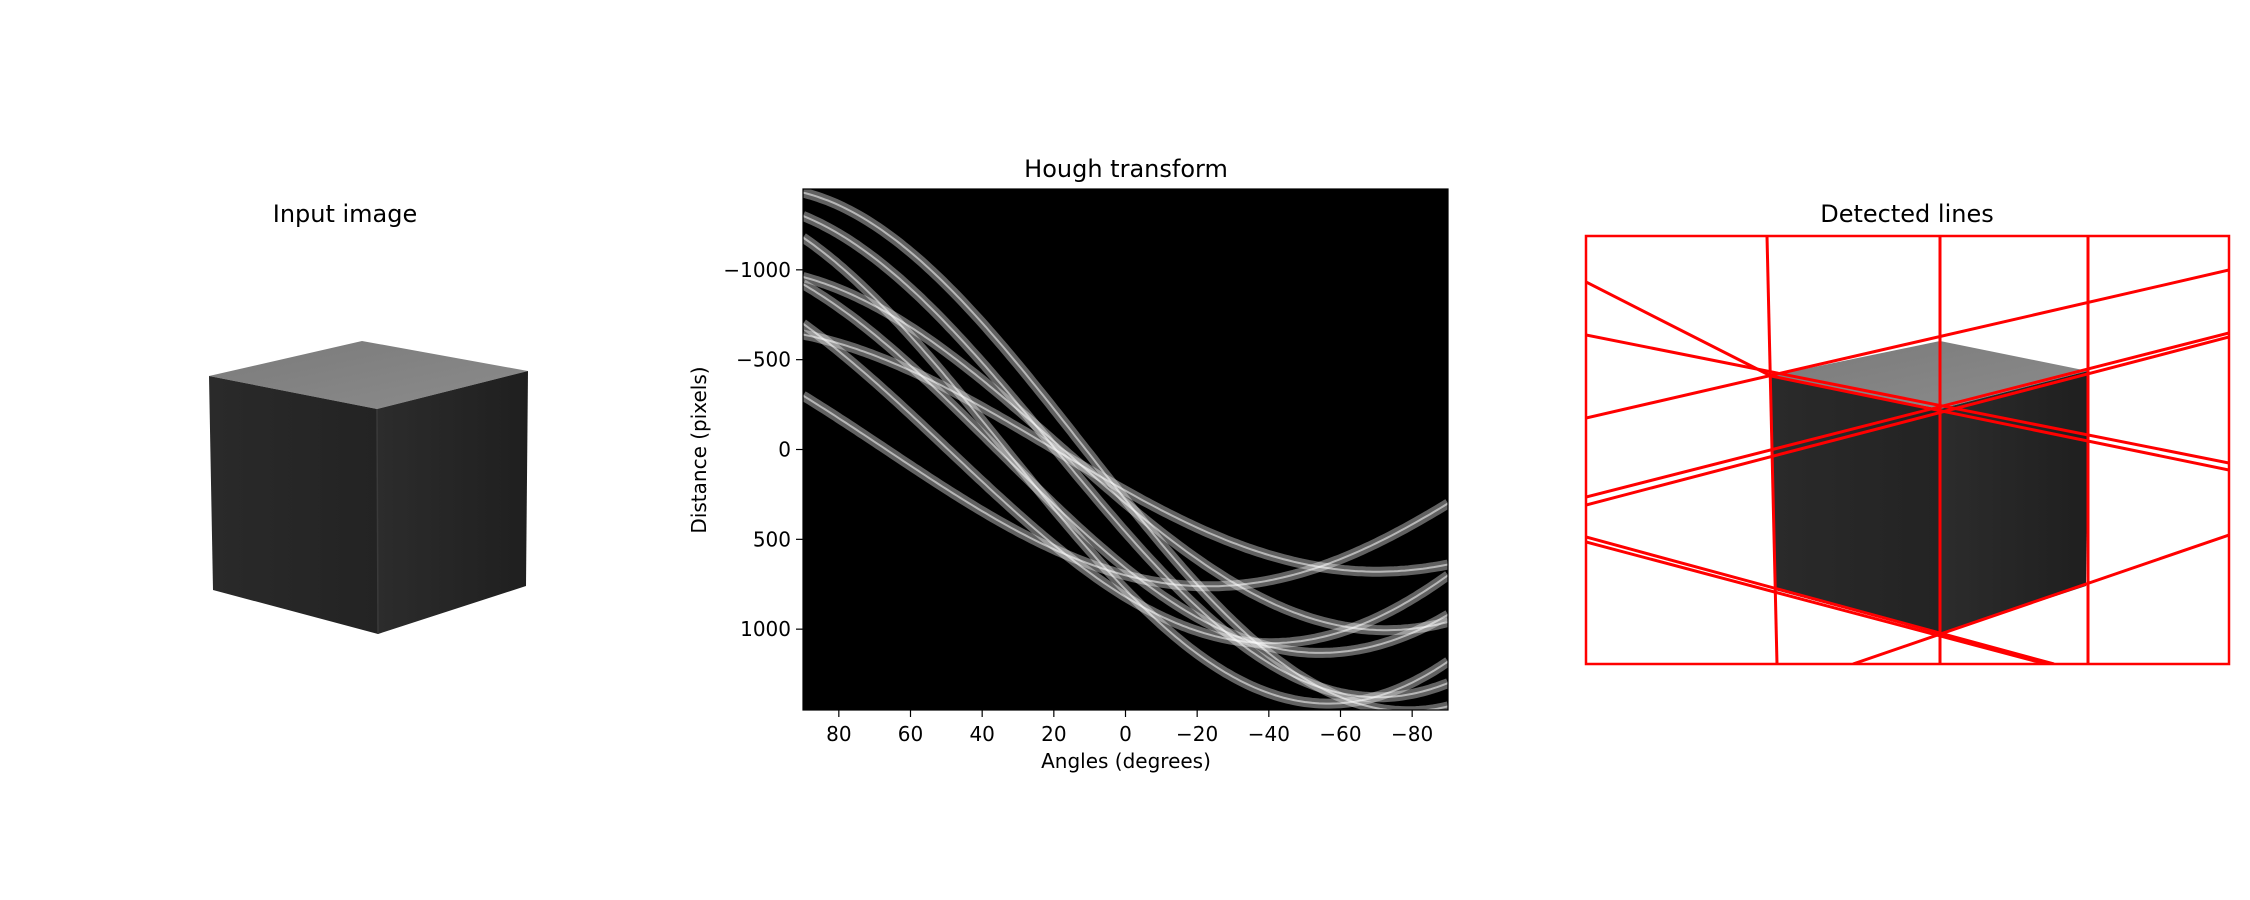 This screenshot has width=2250, height=900. Describe the element at coordinates (981, 734) in the screenshot. I see `hough-x-tick-label: 40` at that location.